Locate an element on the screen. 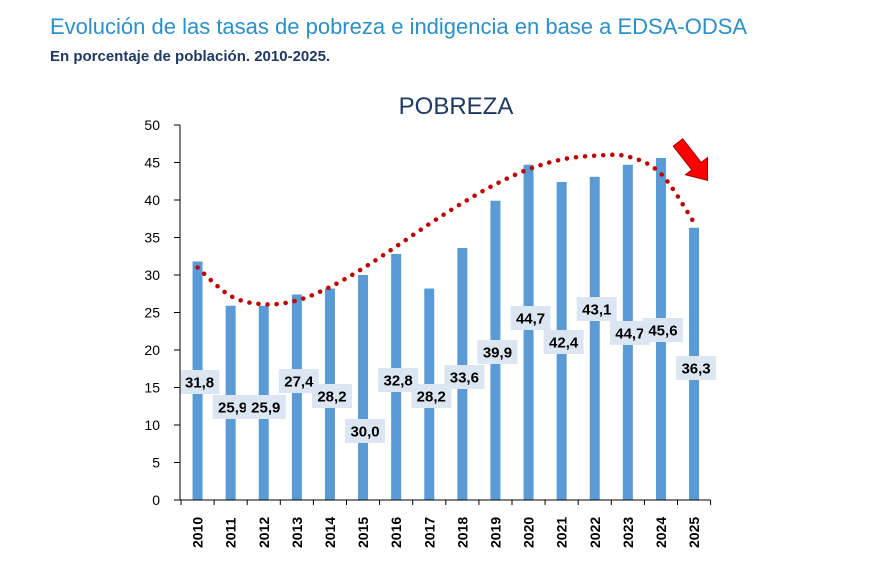  y-tick-label-0: 0 is located at coordinates (156, 500).